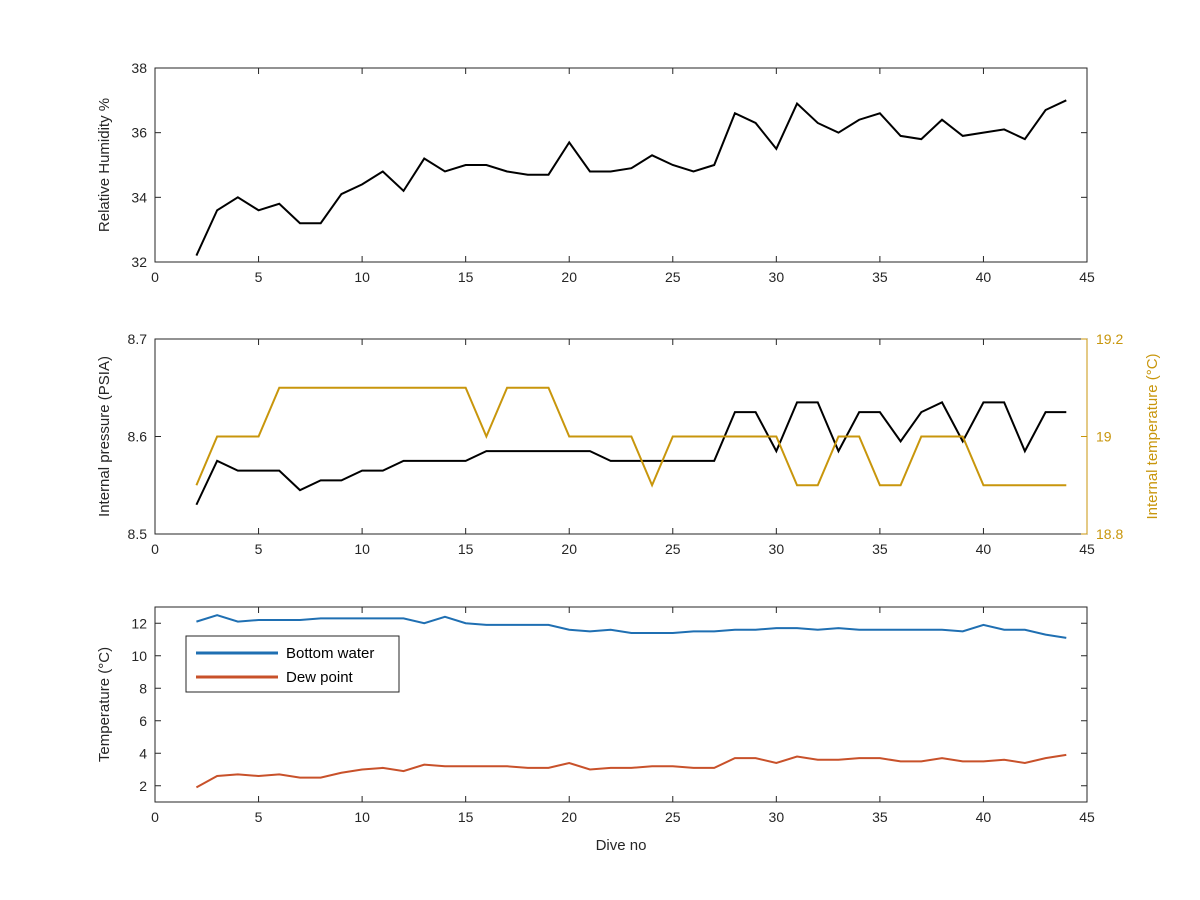 The height and width of the screenshot is (900, 1200). I want to click on y2-tick-label: 19, so click(1104, 437).